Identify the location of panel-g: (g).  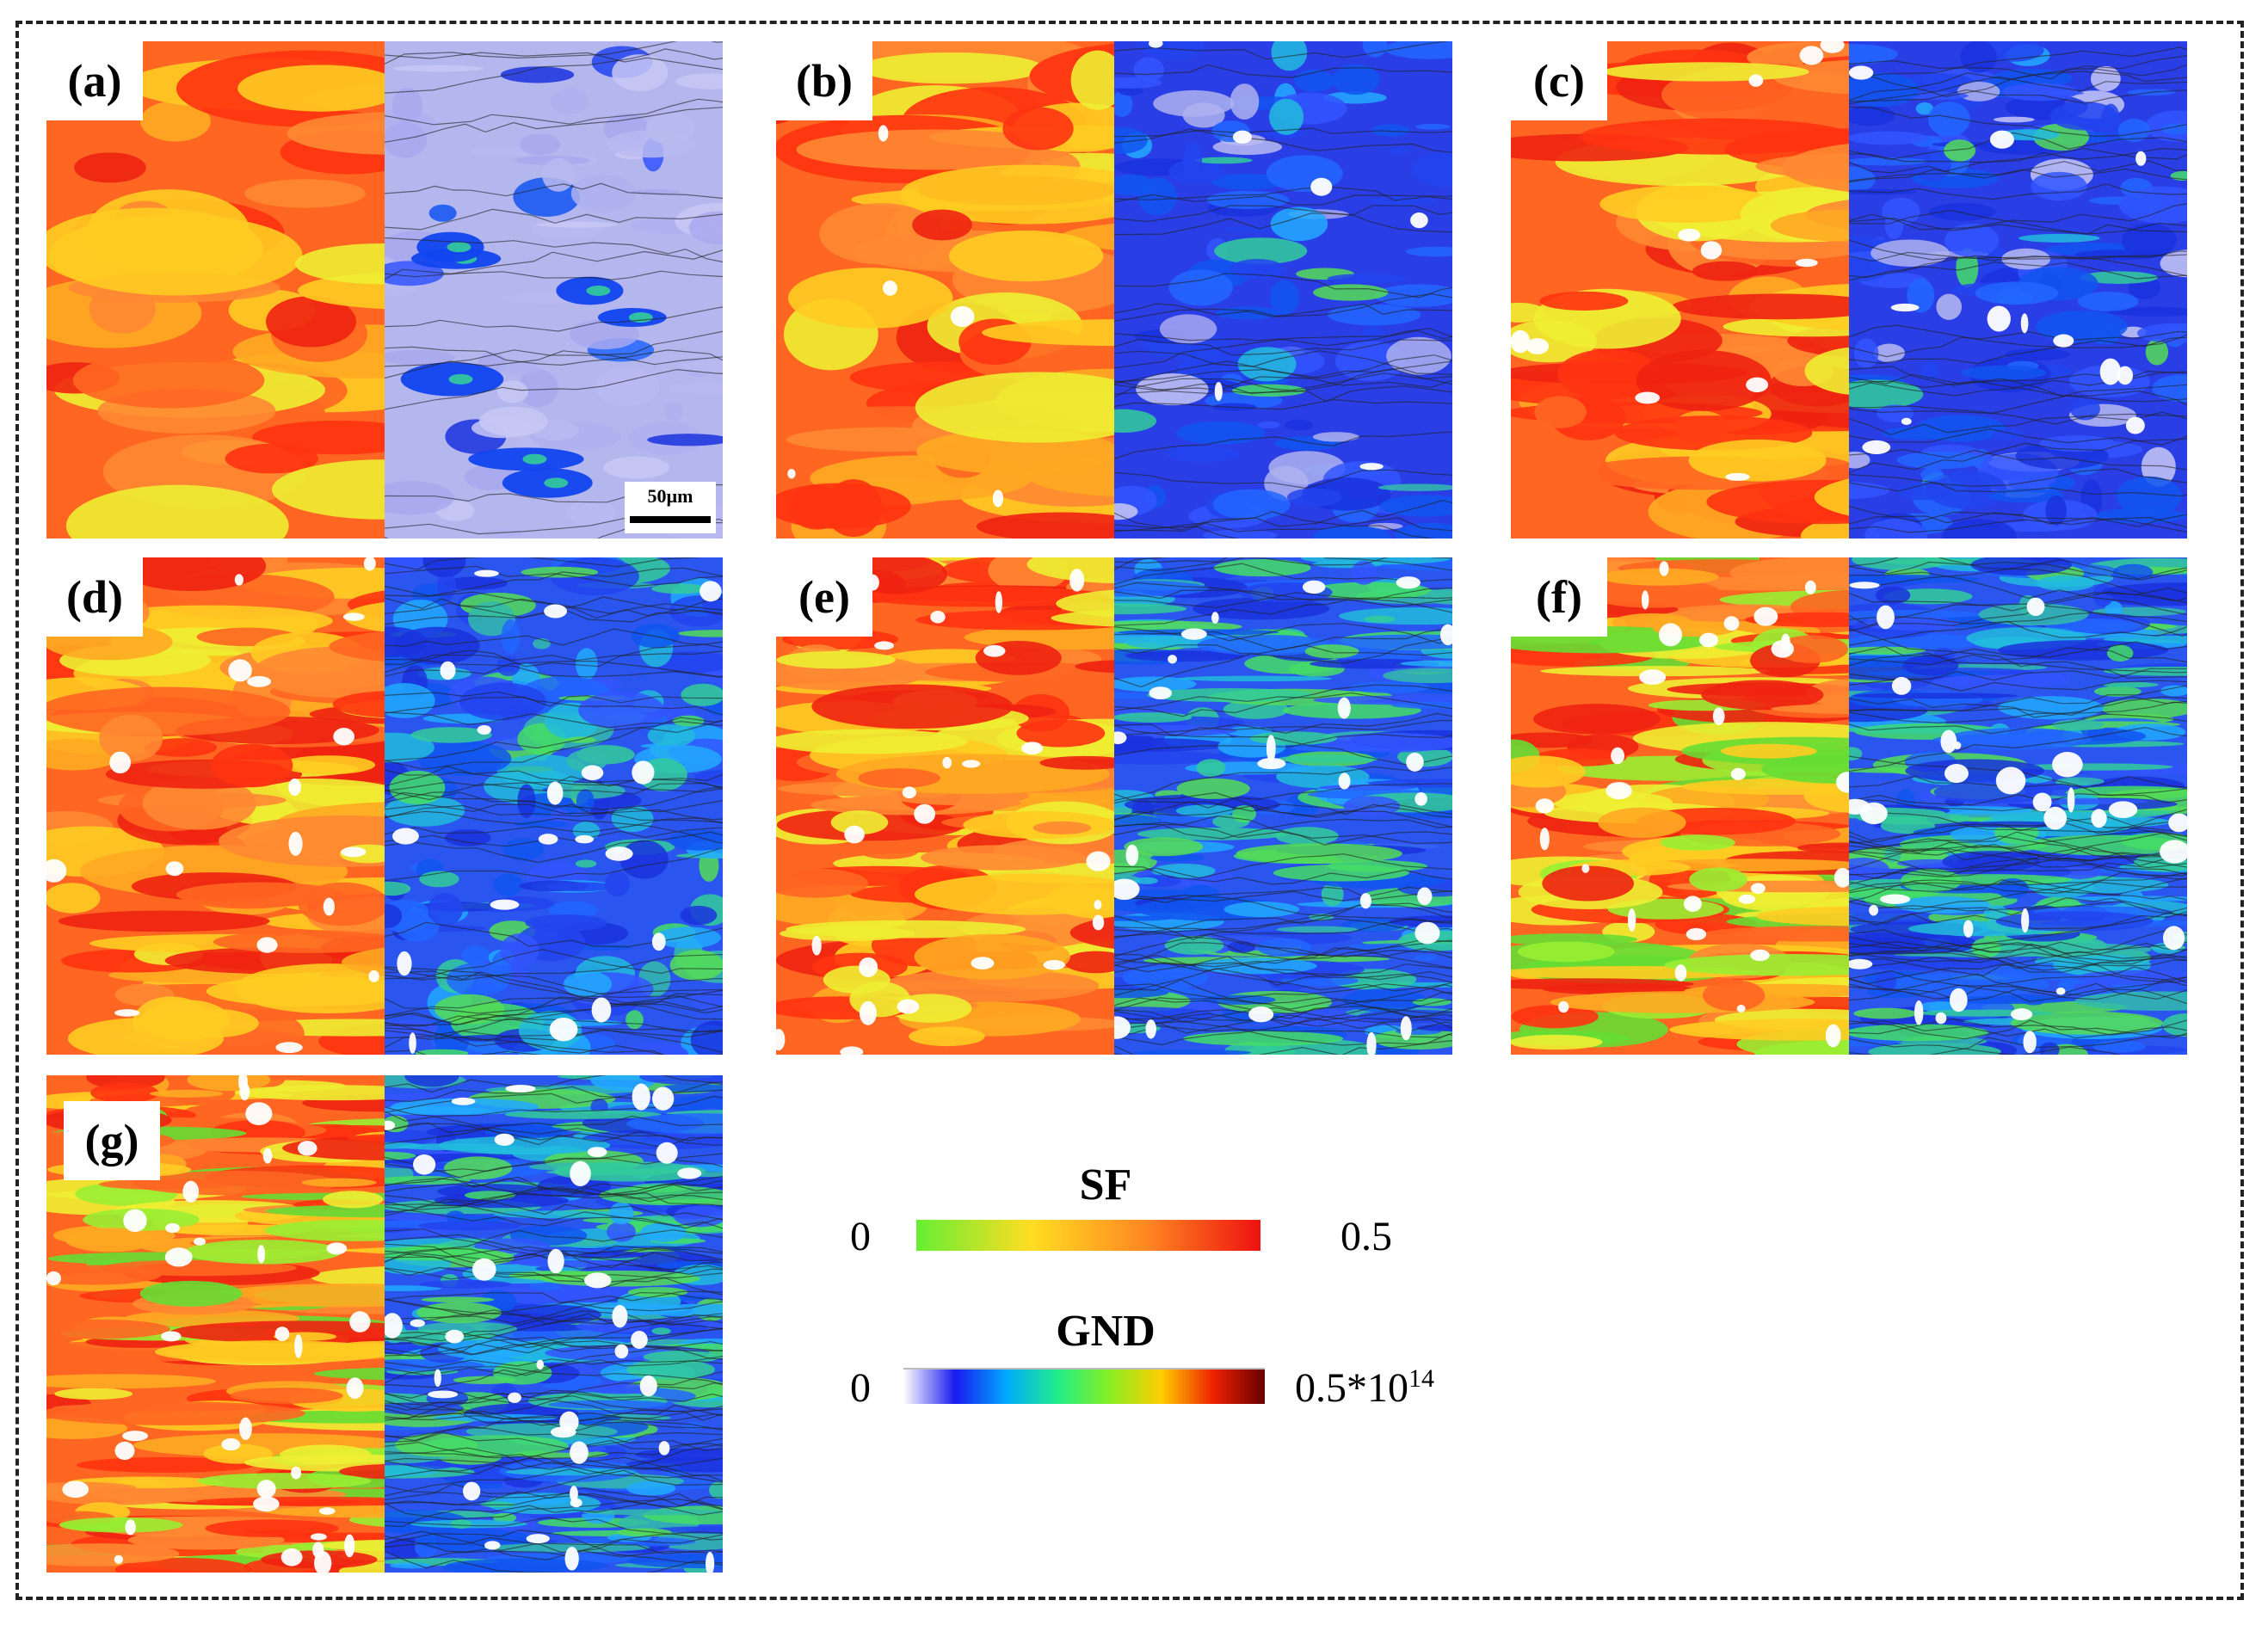
(384, 1324).